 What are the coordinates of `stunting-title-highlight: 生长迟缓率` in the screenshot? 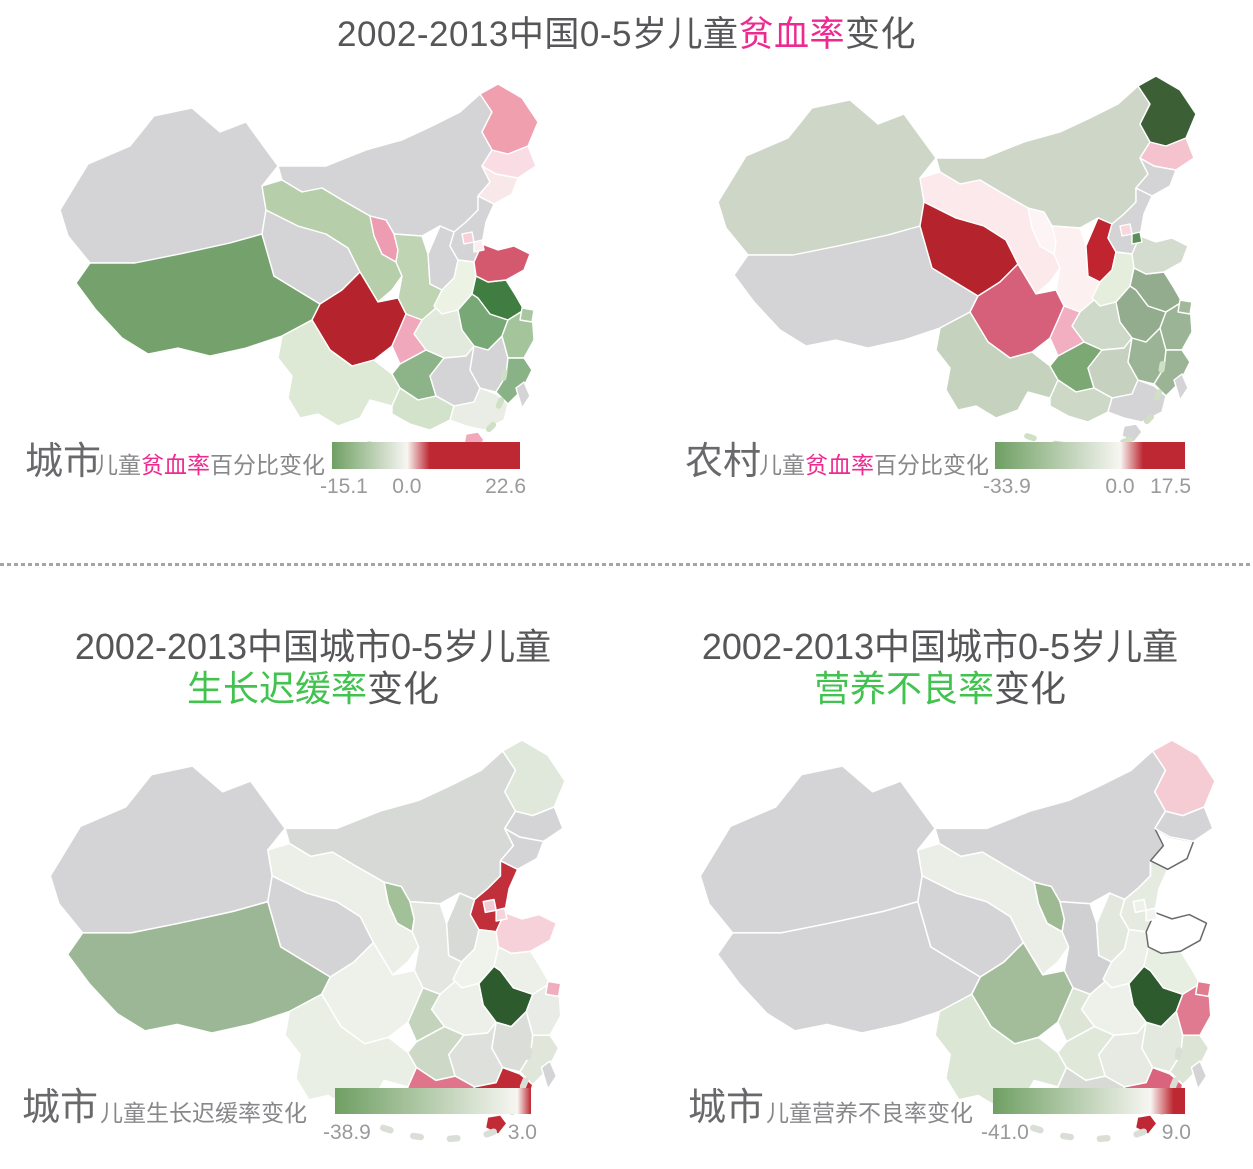 It's located at (276, 688).